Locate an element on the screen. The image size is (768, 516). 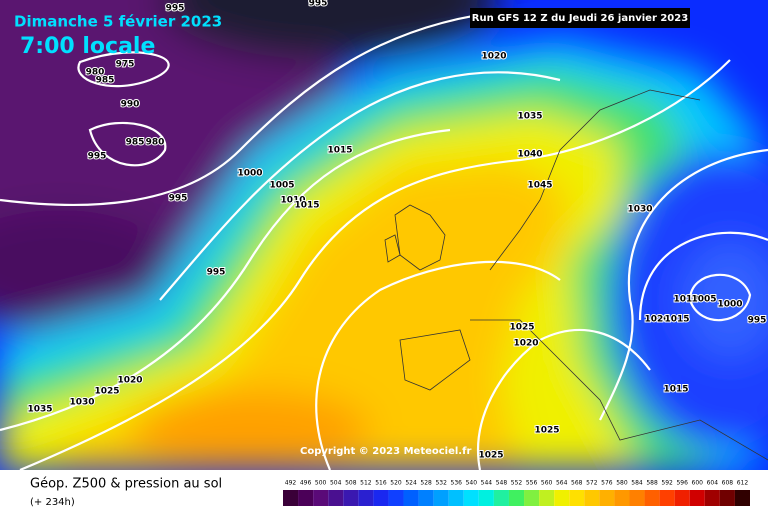
colorbar-label: 520 is located at coordinates (396, 483).